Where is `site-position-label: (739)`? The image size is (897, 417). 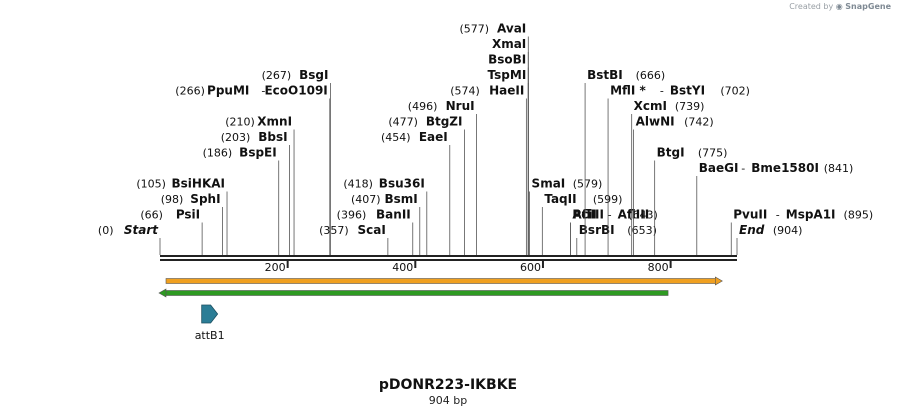
site-position-label: (739) is located at coordinates (690, 106).